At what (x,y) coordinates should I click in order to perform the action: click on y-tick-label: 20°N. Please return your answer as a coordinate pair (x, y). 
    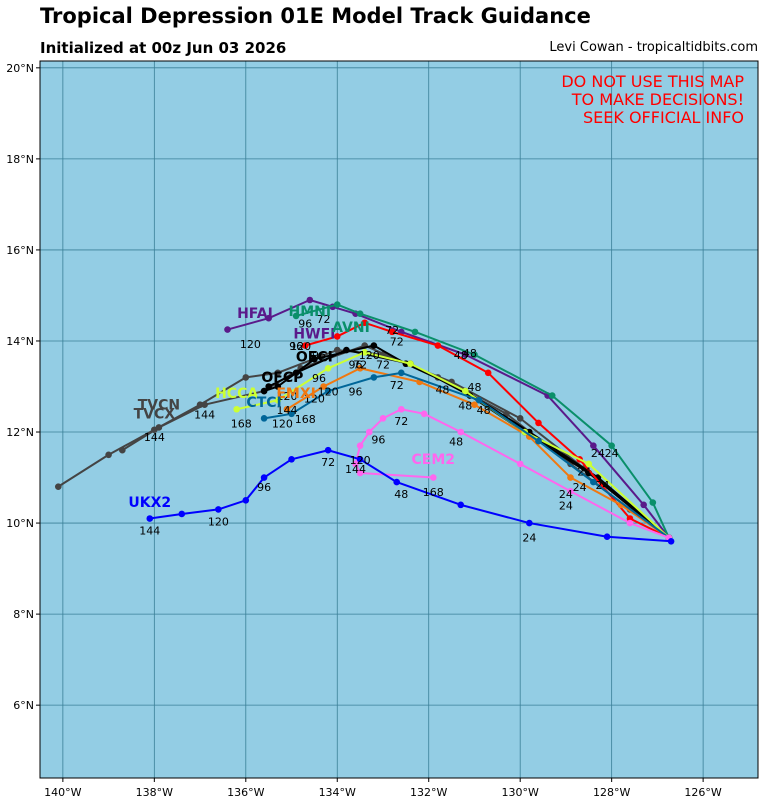
    Looking at the image, I should click on (20, 68).